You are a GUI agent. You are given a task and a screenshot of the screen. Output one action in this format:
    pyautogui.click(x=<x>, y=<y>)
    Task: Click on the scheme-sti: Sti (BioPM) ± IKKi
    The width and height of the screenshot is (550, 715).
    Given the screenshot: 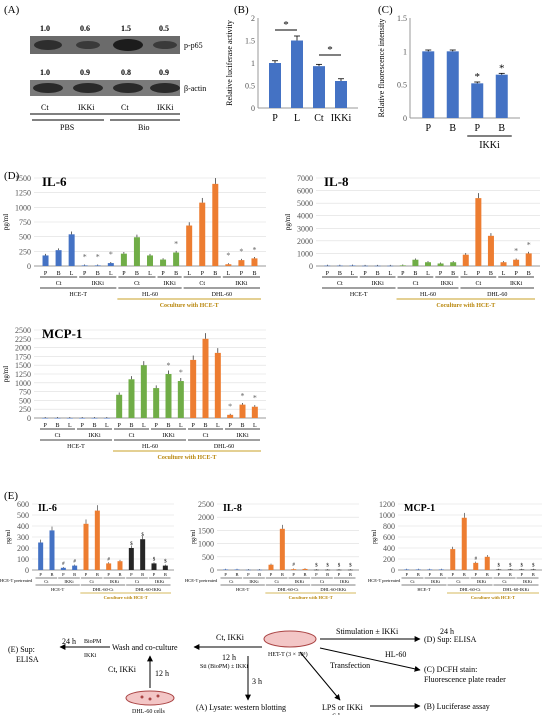 What is the action you would take?
    pyautogui.click(x=224, y=666)
    